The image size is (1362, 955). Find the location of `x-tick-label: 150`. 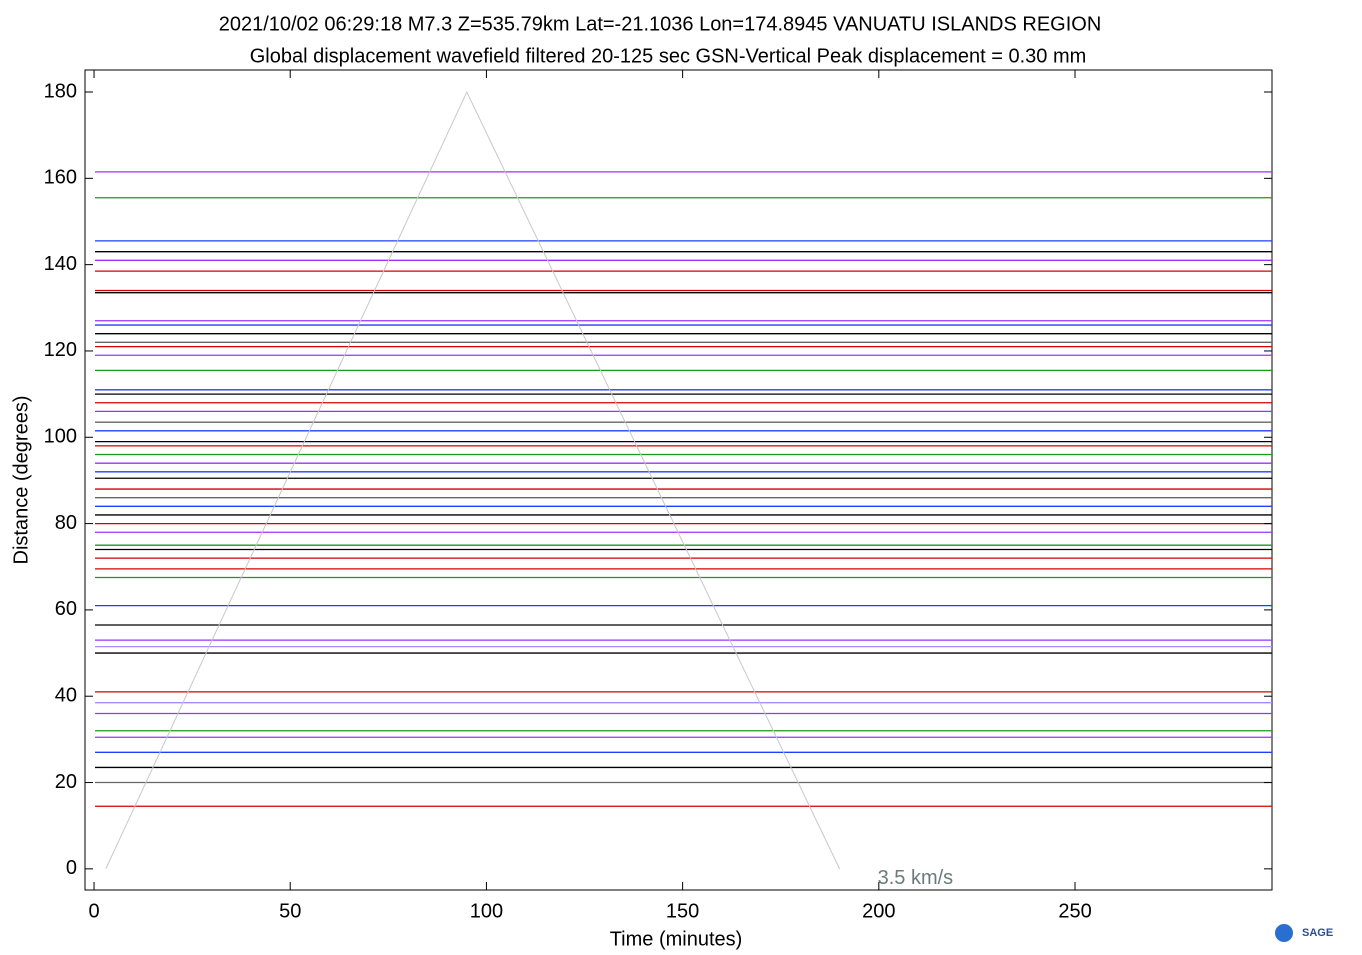

x-tick-label: 150 is located at coordinates (682, 911).